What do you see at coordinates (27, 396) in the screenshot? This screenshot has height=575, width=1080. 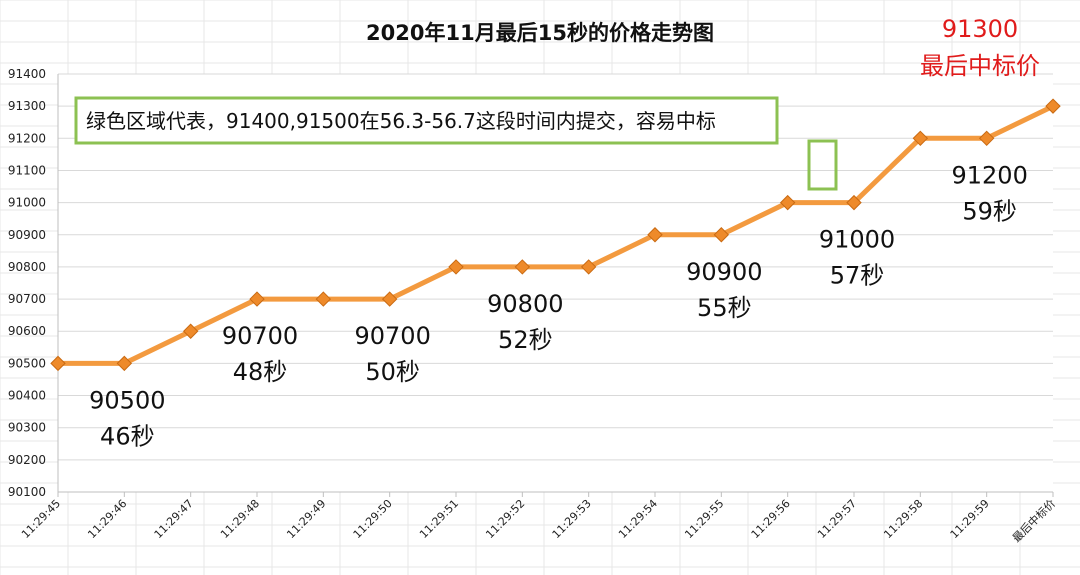 I see `y-tick-label: 90400` at bounding box center [27, 396].